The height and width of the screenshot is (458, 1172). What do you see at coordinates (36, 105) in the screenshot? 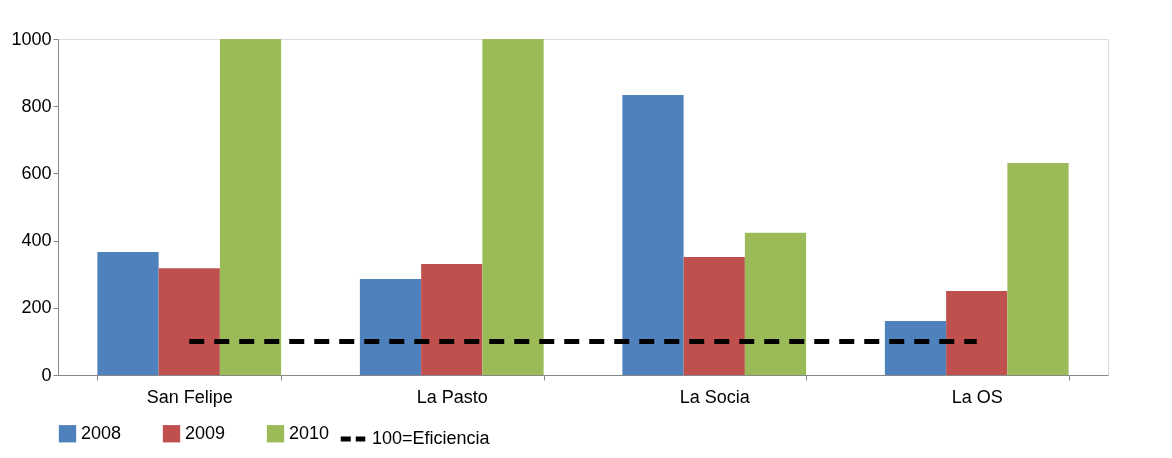
I see `y-tick-label: 800` at bounding box center [36, 105].